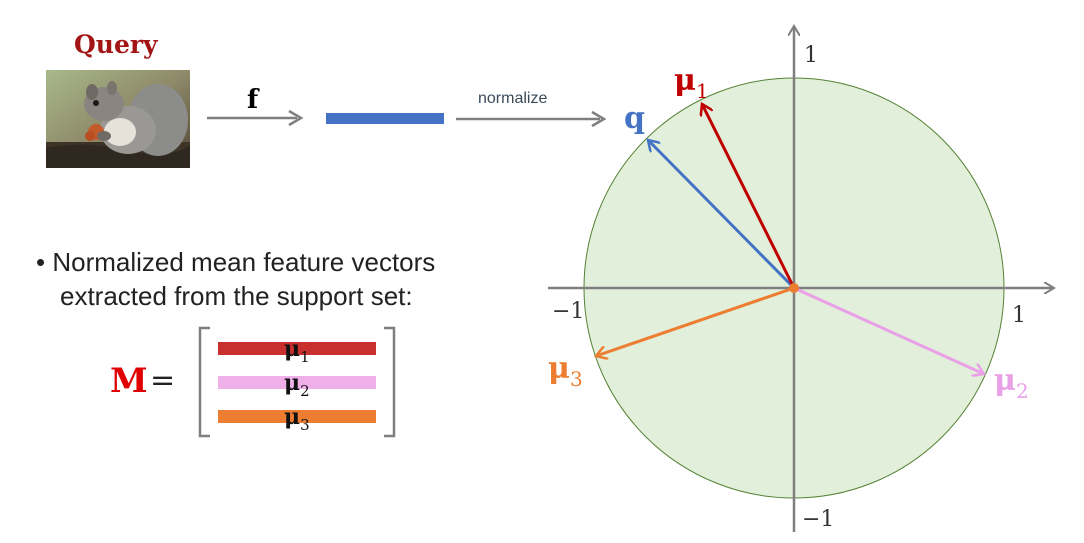 The image size is (1084, 543). Describe the element at coordinates (244, 262) in the screenshot. I see `bullet-line-1: Normalized mean feature vectors` at that location.